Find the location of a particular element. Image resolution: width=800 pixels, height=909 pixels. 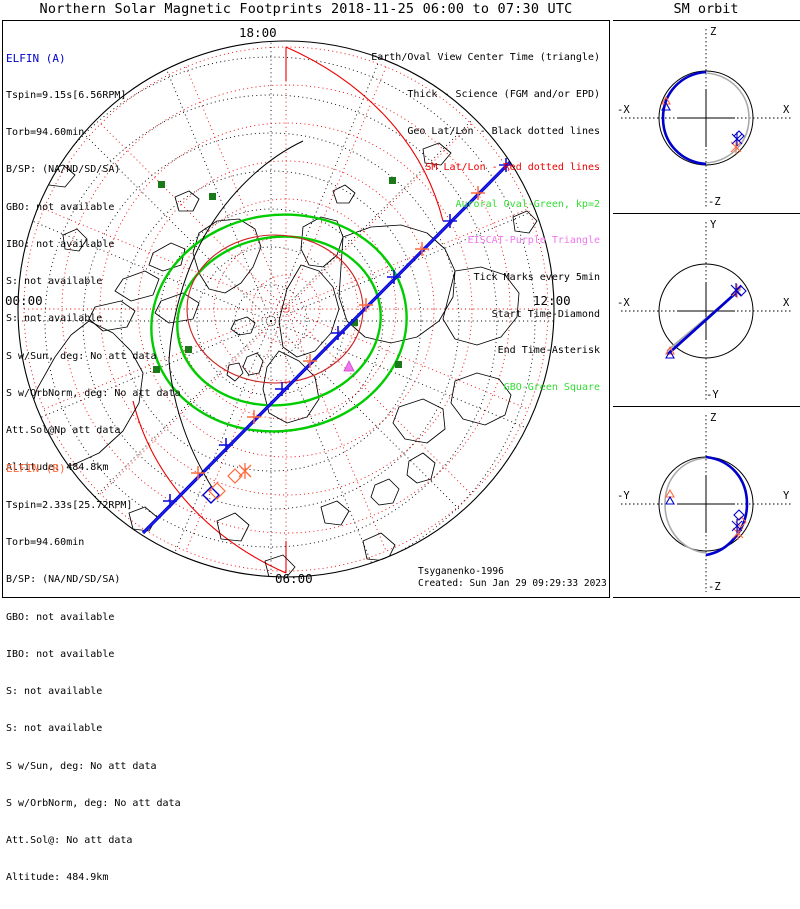

legend-item-4: Auroral Oval-Green, kp=2 is located at coordinates (528, 204).